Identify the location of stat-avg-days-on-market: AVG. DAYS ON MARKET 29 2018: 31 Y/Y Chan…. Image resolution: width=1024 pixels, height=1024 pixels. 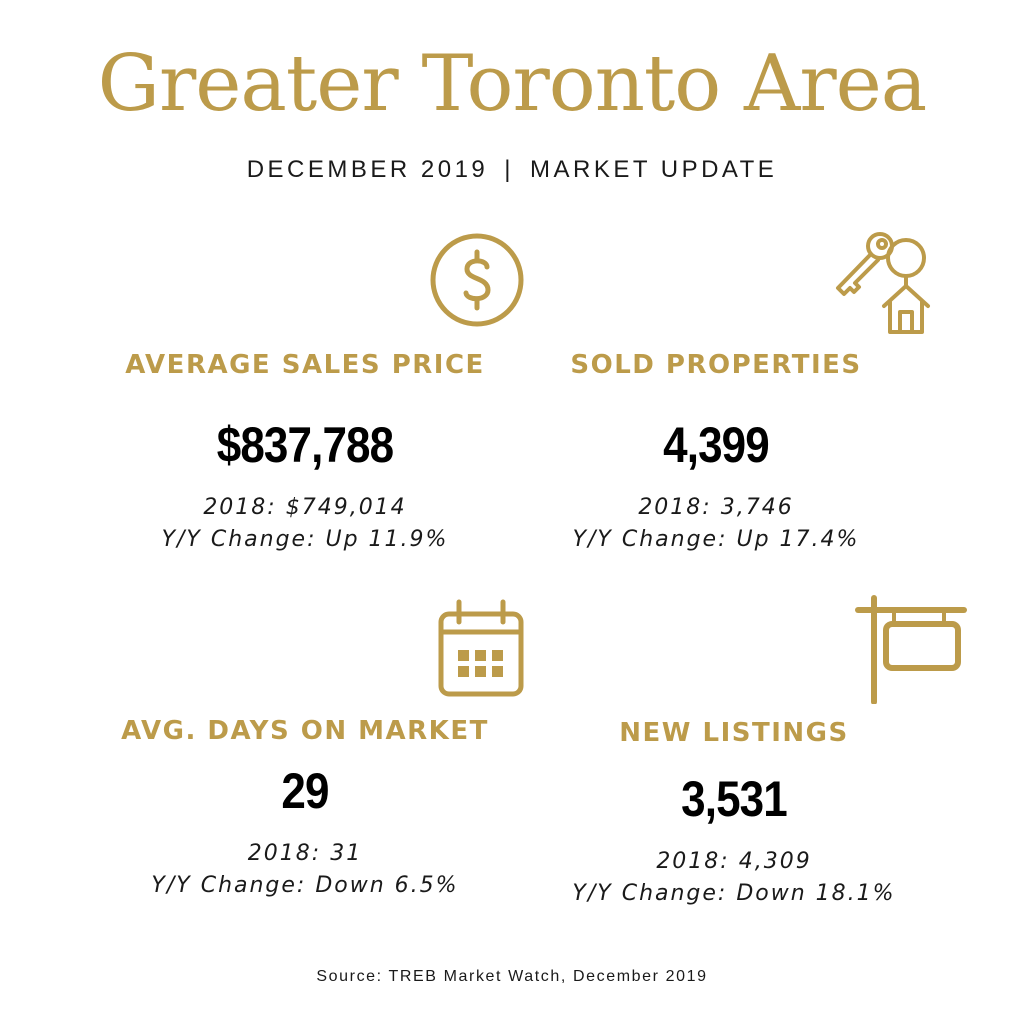
(305, 753).